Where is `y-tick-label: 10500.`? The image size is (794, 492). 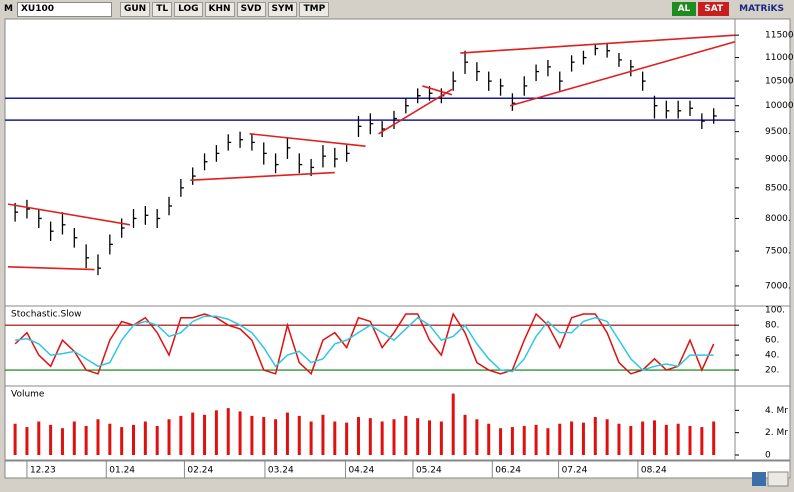 y-tick-label: 10500. is located at coordinates (779, 82).